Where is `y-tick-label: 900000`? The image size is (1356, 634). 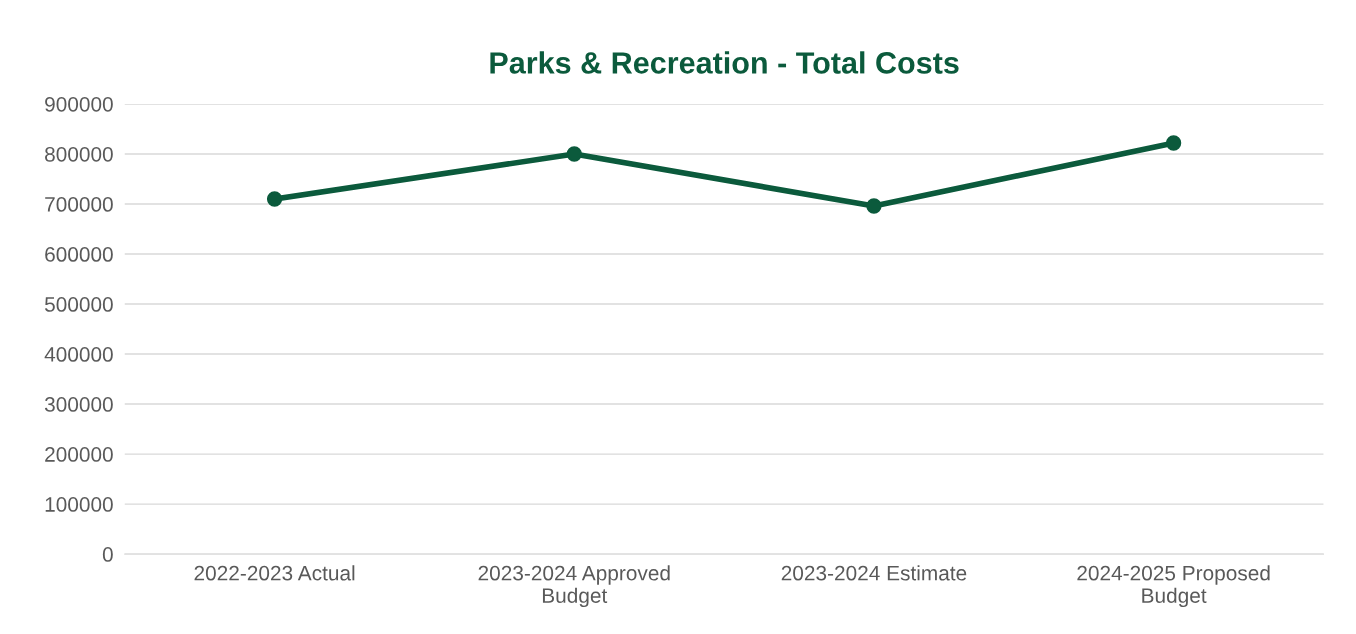 y-tick-label: 900000 is located at coordinates (79, 104).